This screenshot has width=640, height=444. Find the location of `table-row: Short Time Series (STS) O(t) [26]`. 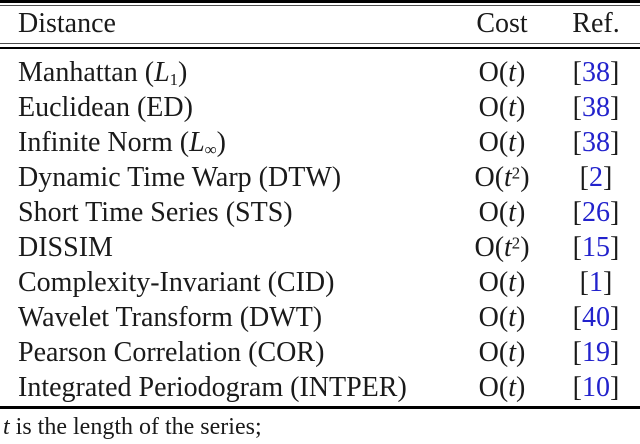

table-row: Short Time Series (STS) O(t) [26] is located at coordinates (320, 212).